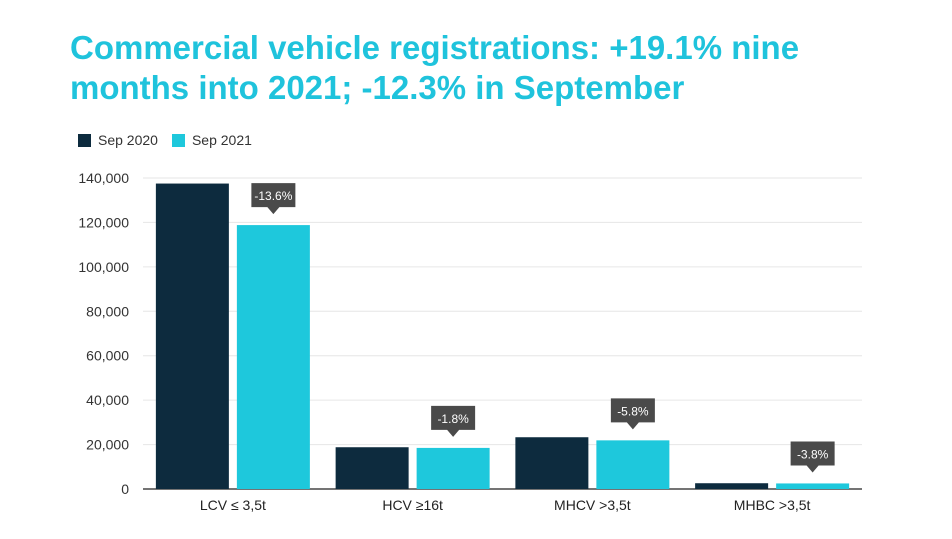  Describe the element at coordinates (633, 411) in the screenshot. I see `callout-label: -5.8%` at that location.